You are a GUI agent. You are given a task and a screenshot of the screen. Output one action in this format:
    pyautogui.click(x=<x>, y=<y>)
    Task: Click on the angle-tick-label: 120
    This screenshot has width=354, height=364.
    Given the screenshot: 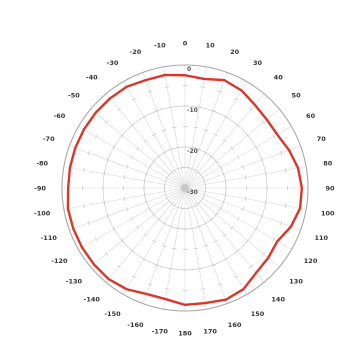 What is the action you would take?
    pyautogui.click(x=311, y=261)
    